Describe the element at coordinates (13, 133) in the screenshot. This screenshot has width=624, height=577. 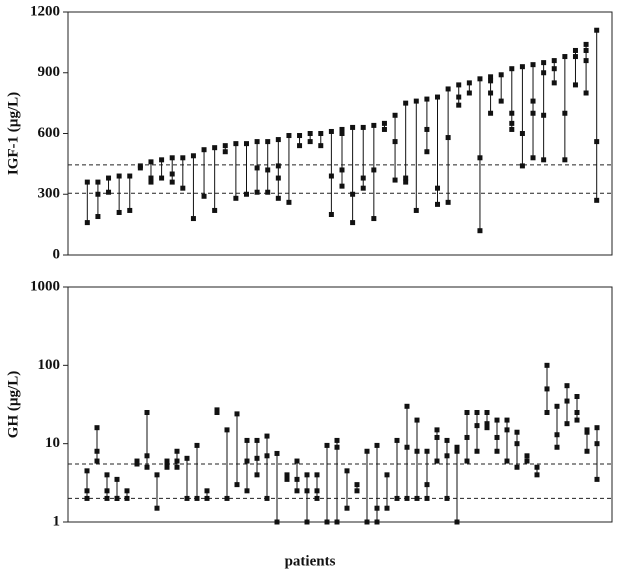
I see `y-axis-label: IGF-1 (µg/L)` at that location.